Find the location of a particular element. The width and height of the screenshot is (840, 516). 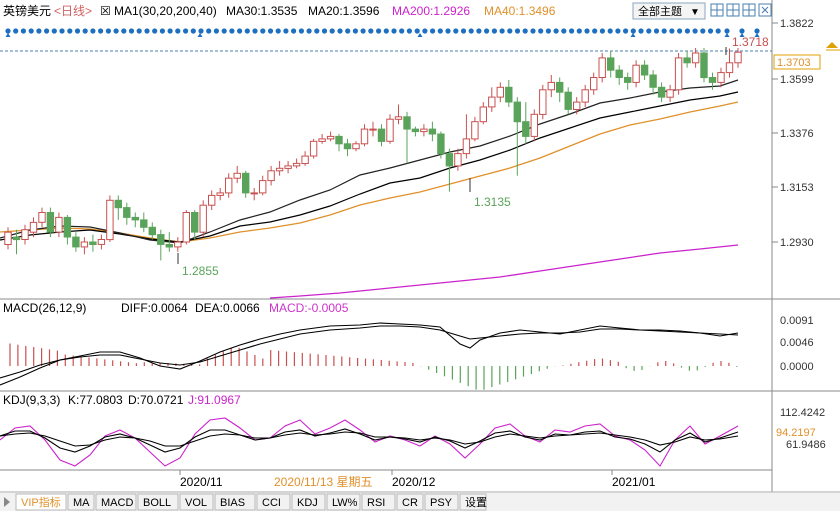

window-controls is located at coordinates (741, 10).